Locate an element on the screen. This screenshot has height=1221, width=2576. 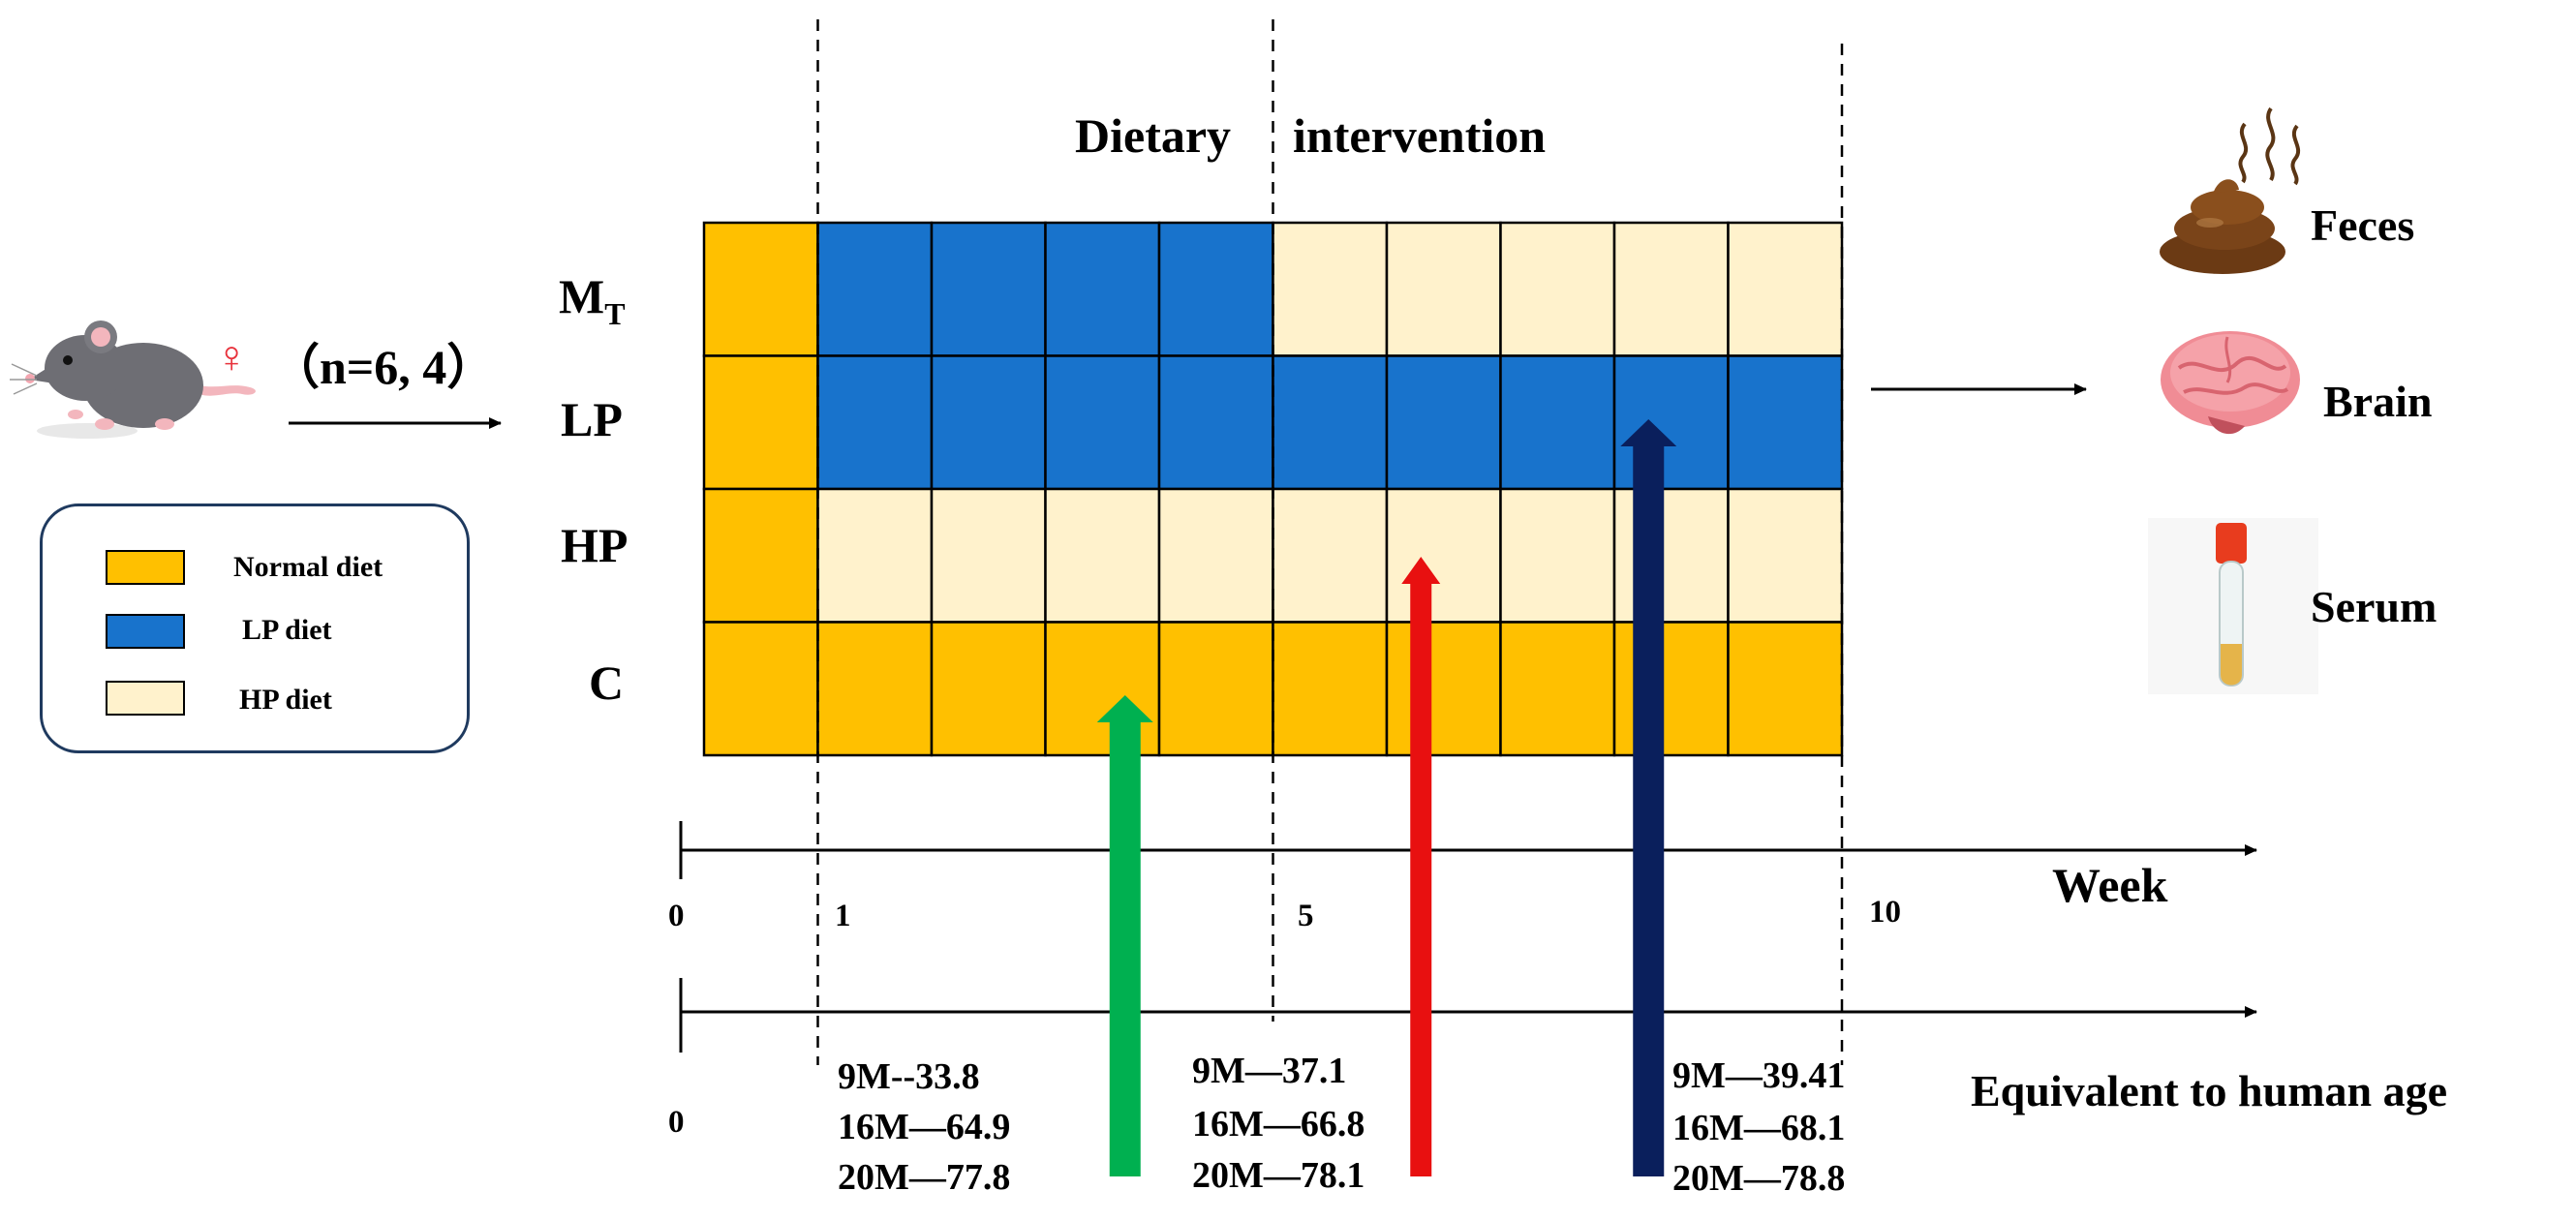
legend-label-lp: LP diet is located at coordinates (287, 630).